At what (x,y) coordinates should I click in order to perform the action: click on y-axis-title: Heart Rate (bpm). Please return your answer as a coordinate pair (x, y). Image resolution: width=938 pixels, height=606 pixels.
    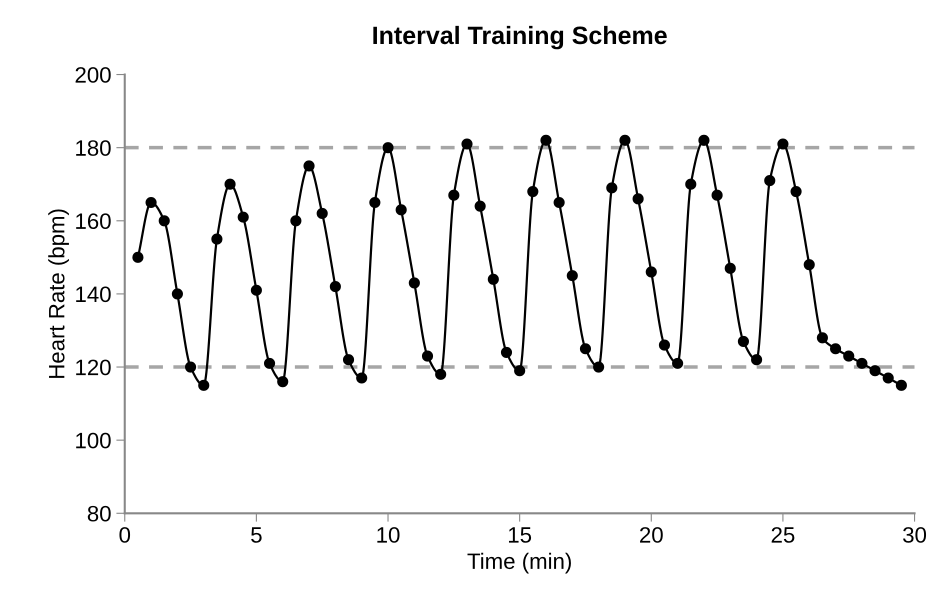
    Looking at the image, I should click on (58, 293).